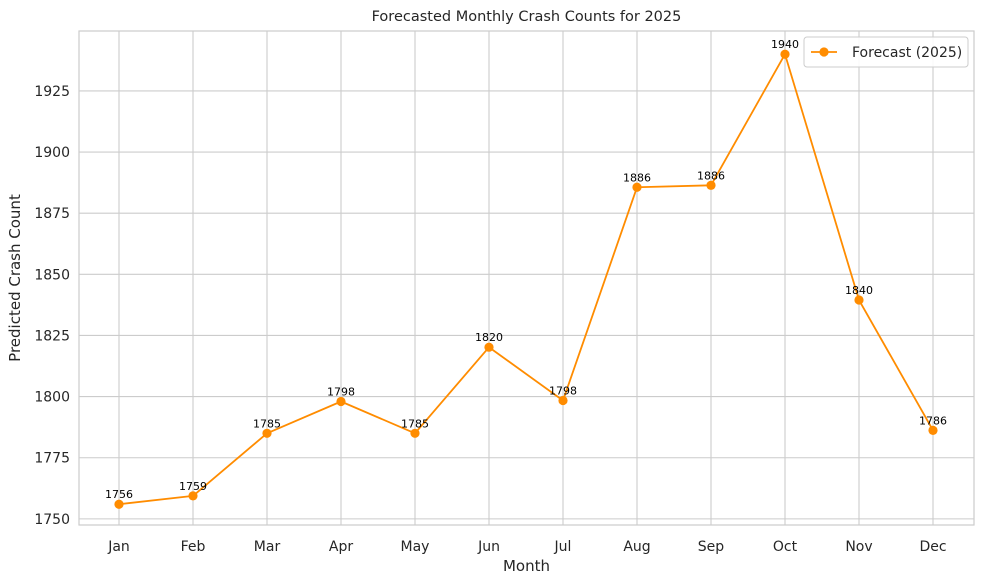 The image size is (984, 584). I want to click on data-point-label: 1840, so click(859, 290).